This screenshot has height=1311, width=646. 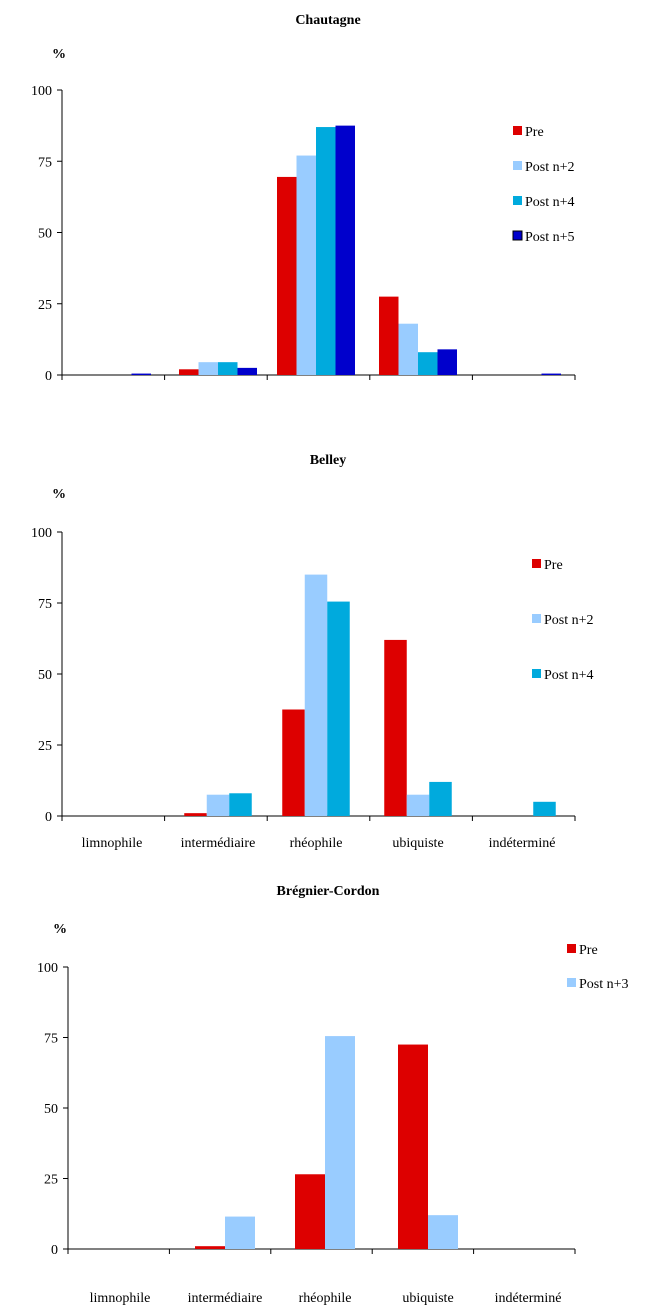 What do you see at coordinates (328, 460) in the screenshot?
I see `chart-title: Belley` at bounding box center [328, 460].